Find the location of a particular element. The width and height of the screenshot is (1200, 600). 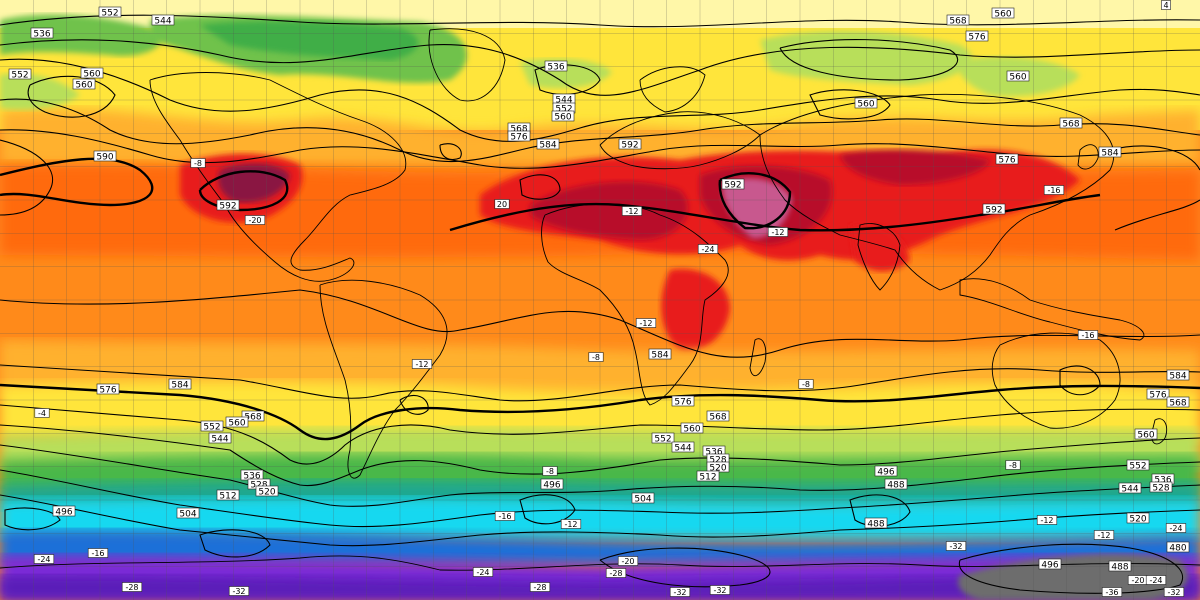

label-text: 552 is located at coordinates (662, 439).